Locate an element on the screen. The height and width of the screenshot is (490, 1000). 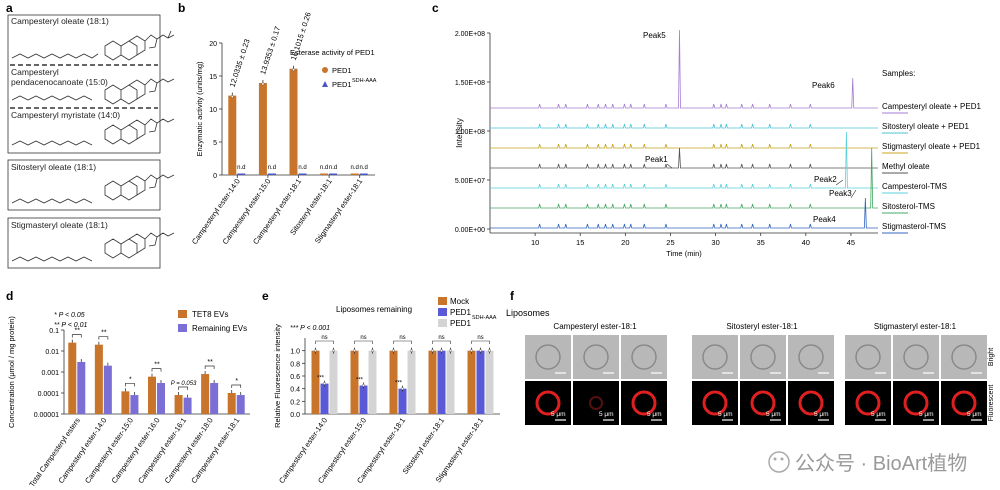
x-tick-label: Sitosteryl ester-18:1 is located at coordinates (424, 446).